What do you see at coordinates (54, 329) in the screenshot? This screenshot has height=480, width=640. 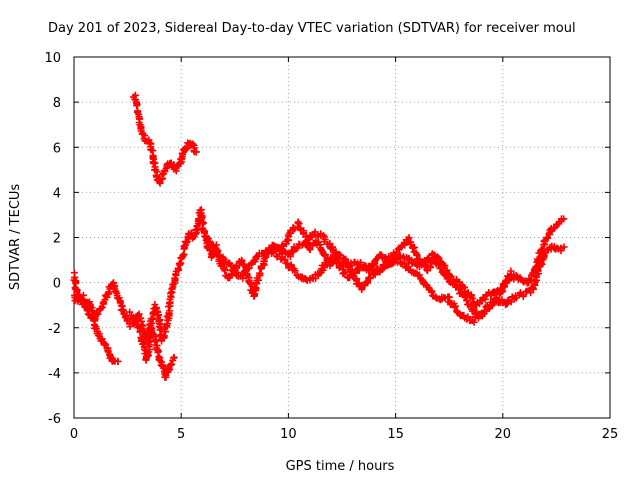 I see `y-tick-label: -2` at bounding box center [54, 329].